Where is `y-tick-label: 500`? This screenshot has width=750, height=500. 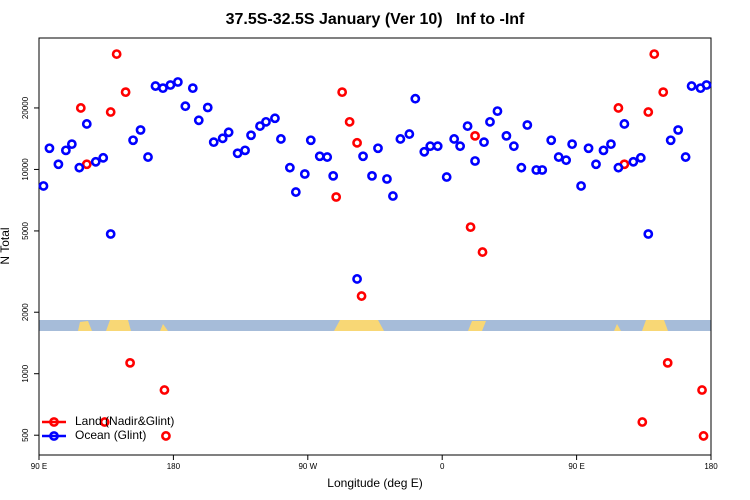 y-tick-label: 500 is located at coordinates (25, 435).